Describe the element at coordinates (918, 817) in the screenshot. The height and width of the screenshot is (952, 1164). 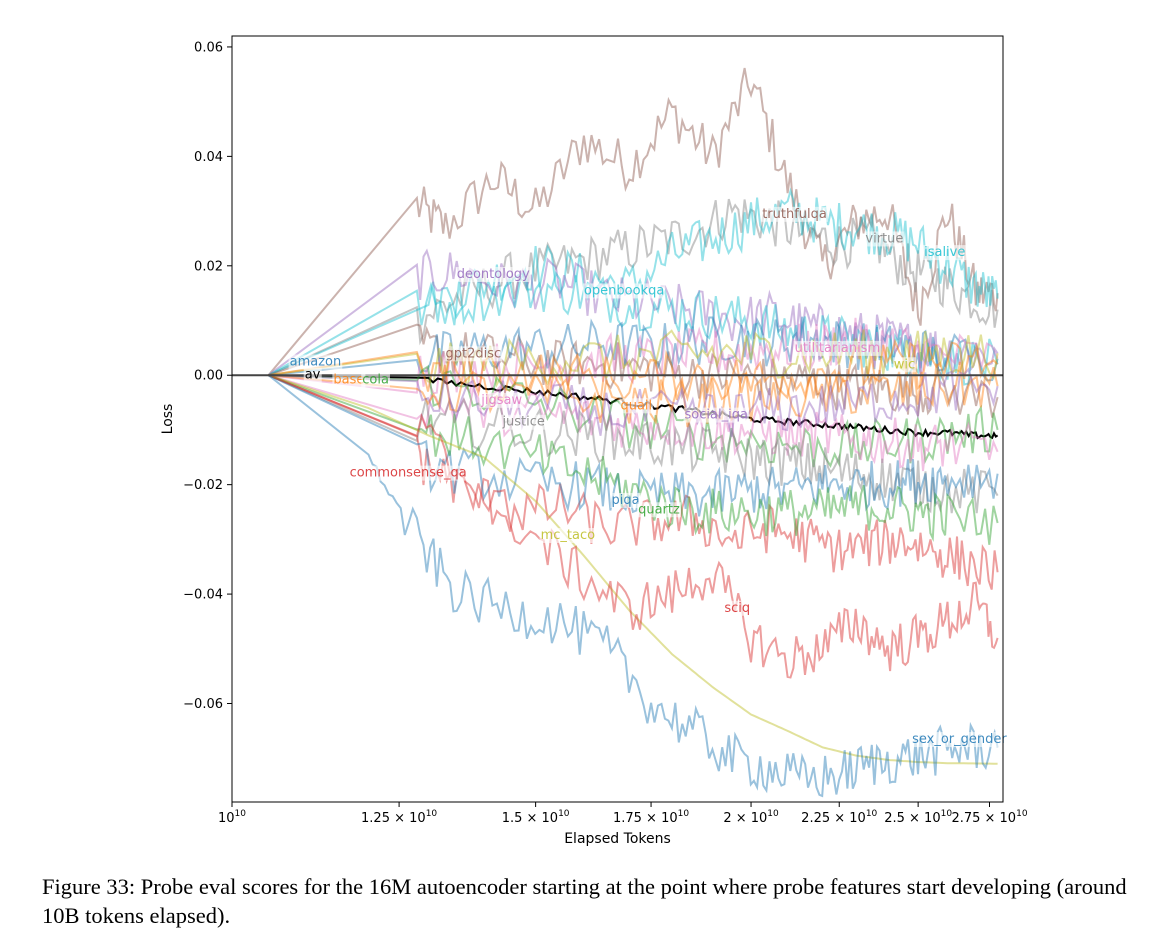
I see `x-tick-label: 2.5 × 10¹⁰` at that location.